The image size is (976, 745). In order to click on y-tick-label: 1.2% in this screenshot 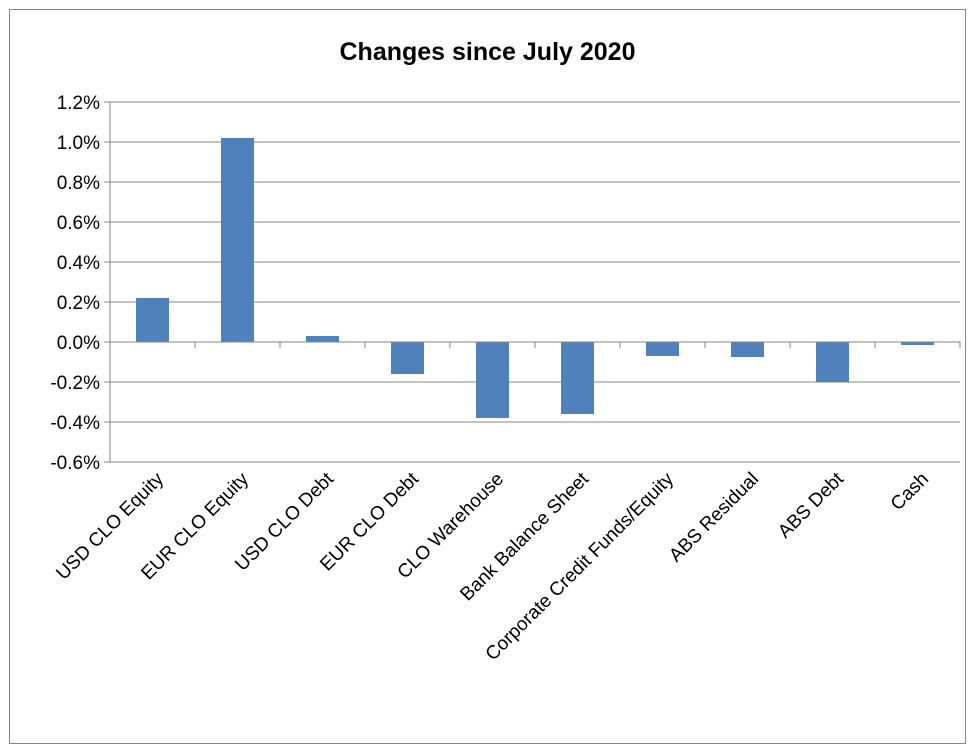, I will do `click(78, 103)`.